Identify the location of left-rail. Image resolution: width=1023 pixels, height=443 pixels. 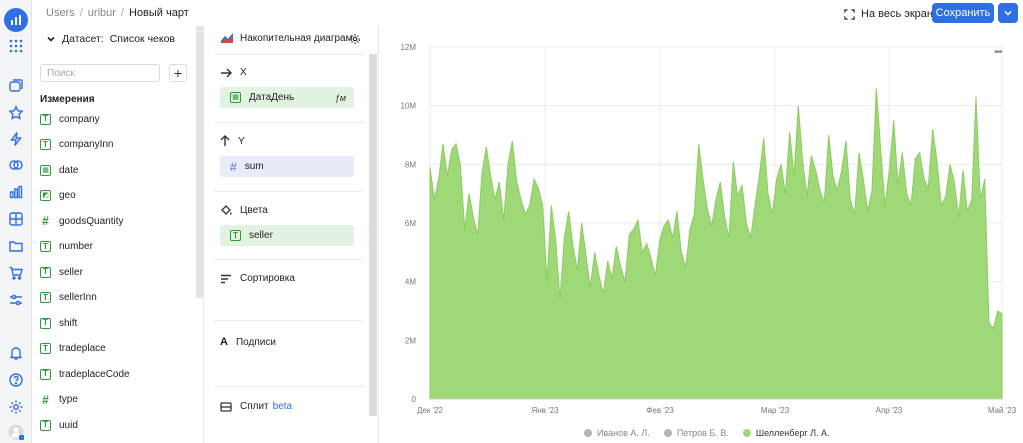
(16, 221).